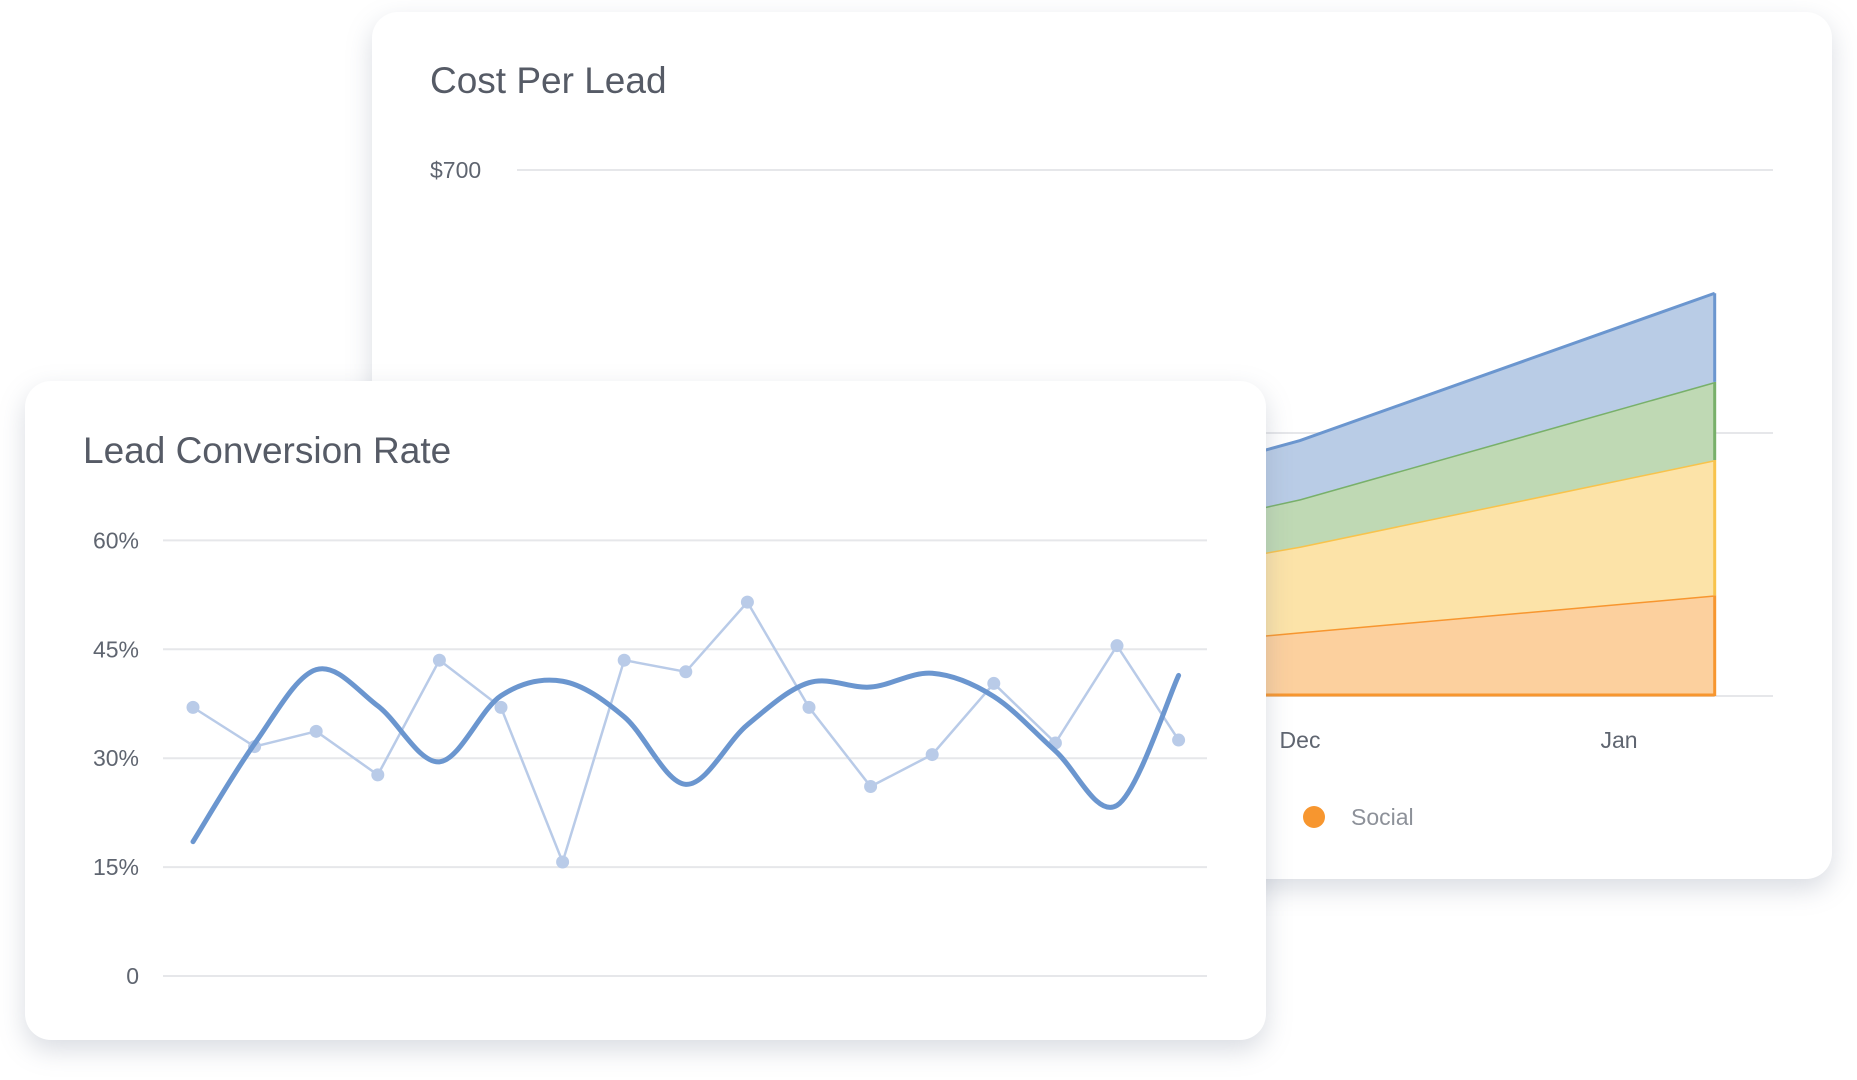 Image resolution: width=1857 pixels, height=1080 pixels. Describe the element at coordinates (1618, 740) in the screenshot. I see `x-tick-label-jan: Jan` at that location.